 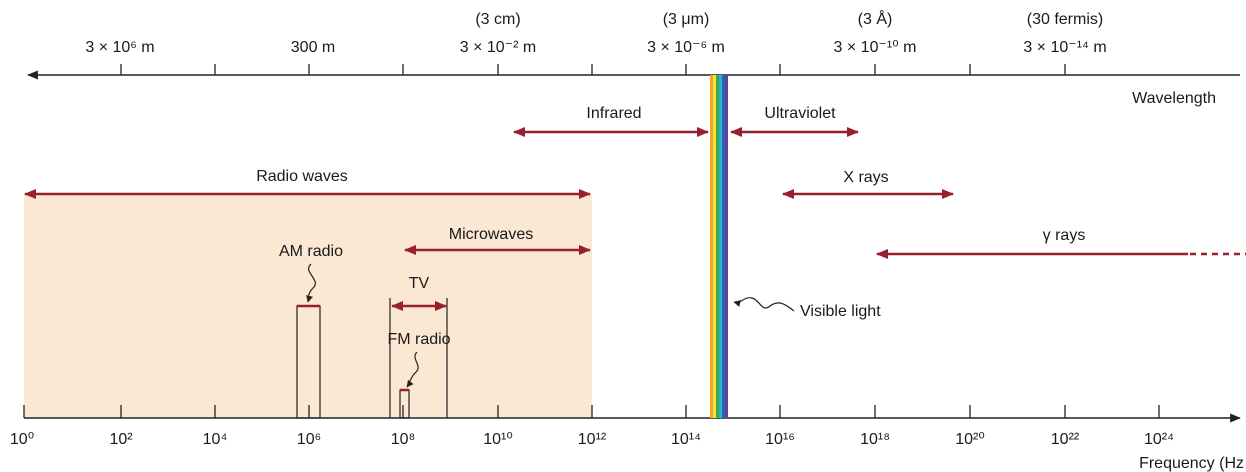 I want to click on frequency-label-8: 10⁸, so click(x=403, y=439).